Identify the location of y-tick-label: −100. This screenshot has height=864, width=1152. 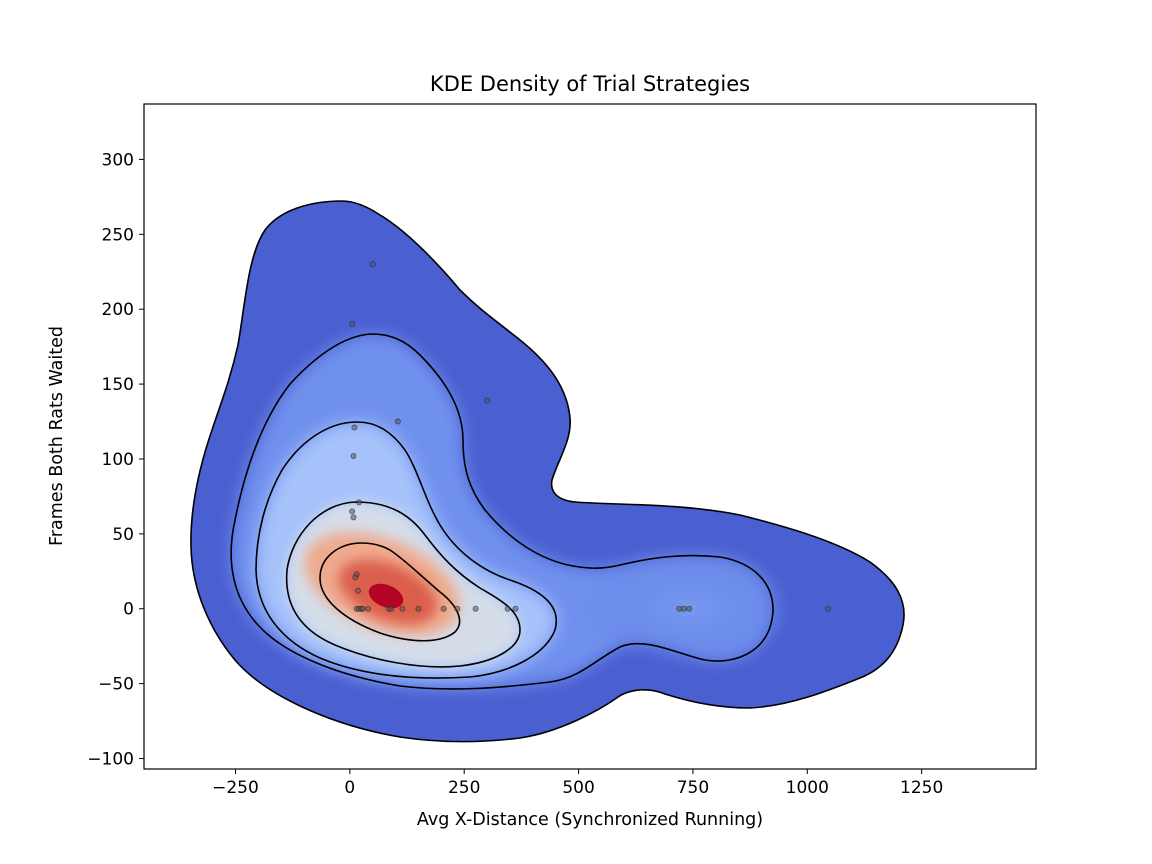
(110, 760).